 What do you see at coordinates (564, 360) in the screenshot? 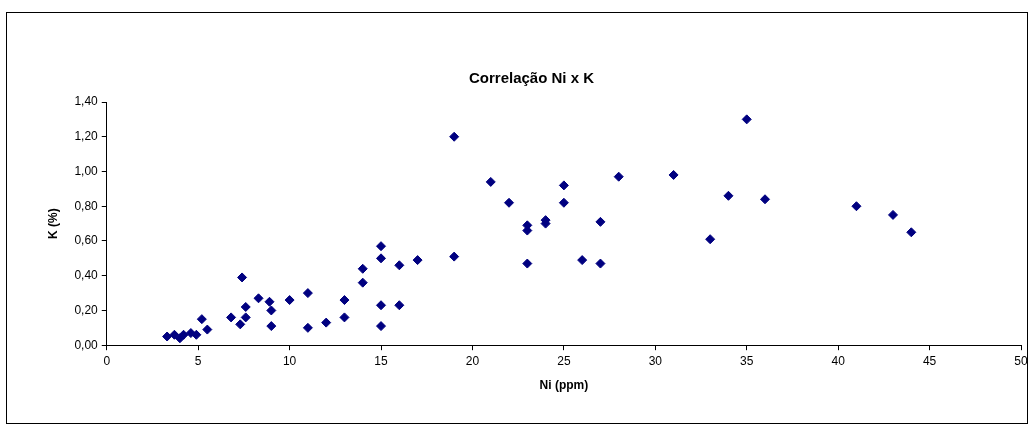
I see `x-tick-label: 25` at bounding box center [564, 360].